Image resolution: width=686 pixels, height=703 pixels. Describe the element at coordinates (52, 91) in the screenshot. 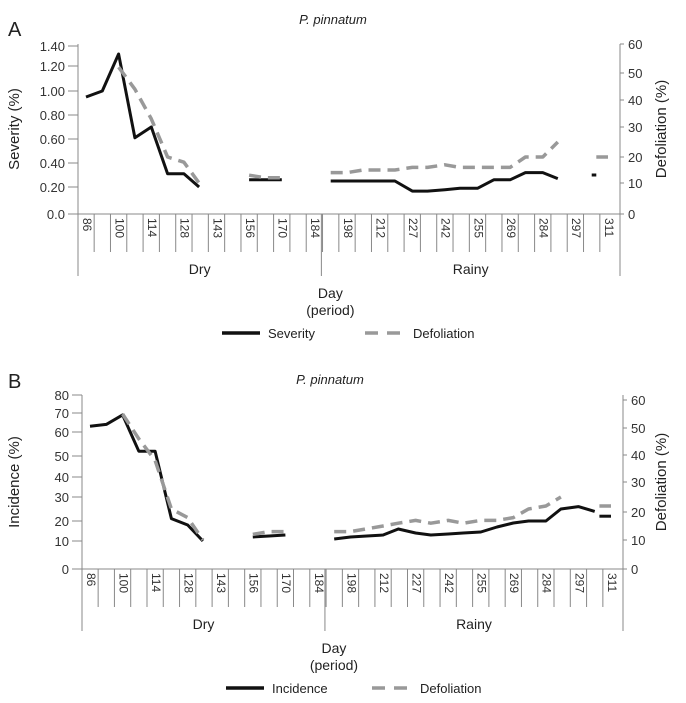

I see `y-tick-label: 1.00` at that location.